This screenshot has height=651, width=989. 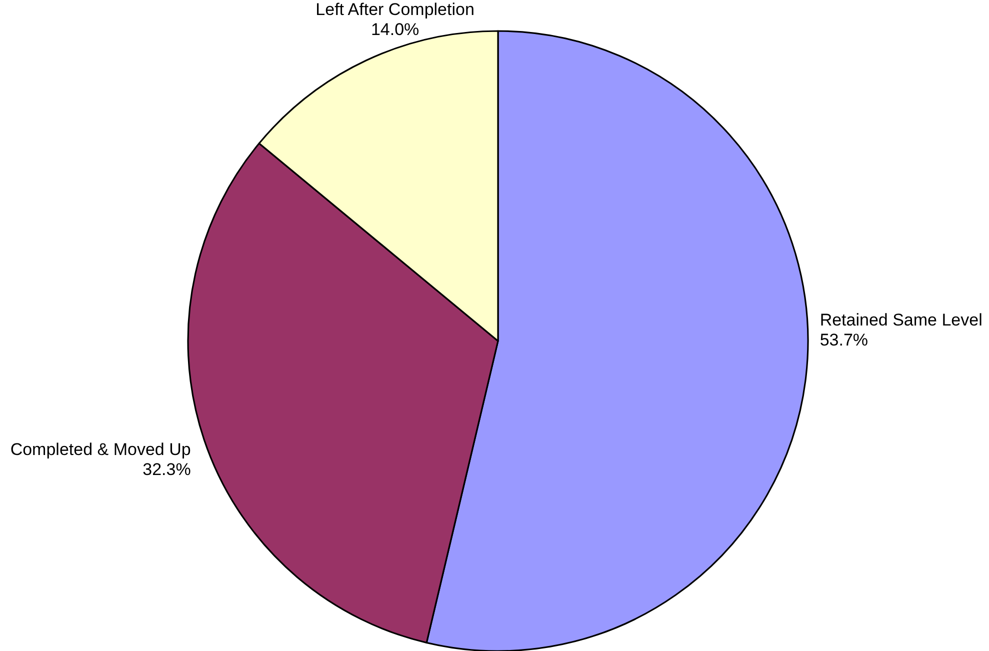 I want to click on slice-label: Left After Completion, so click(x=395, y=9).